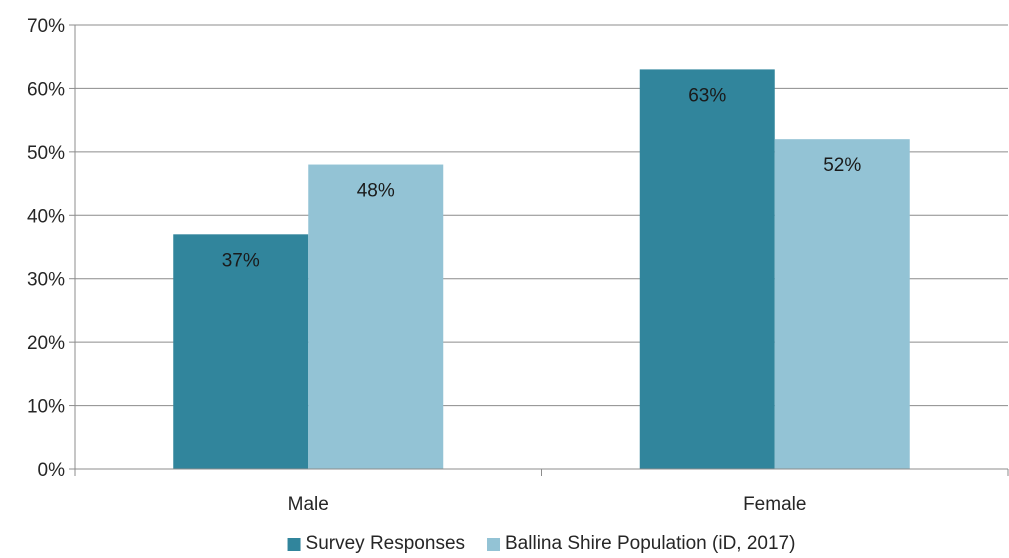  I want to click on data-label: 63%, so click(707, 95).